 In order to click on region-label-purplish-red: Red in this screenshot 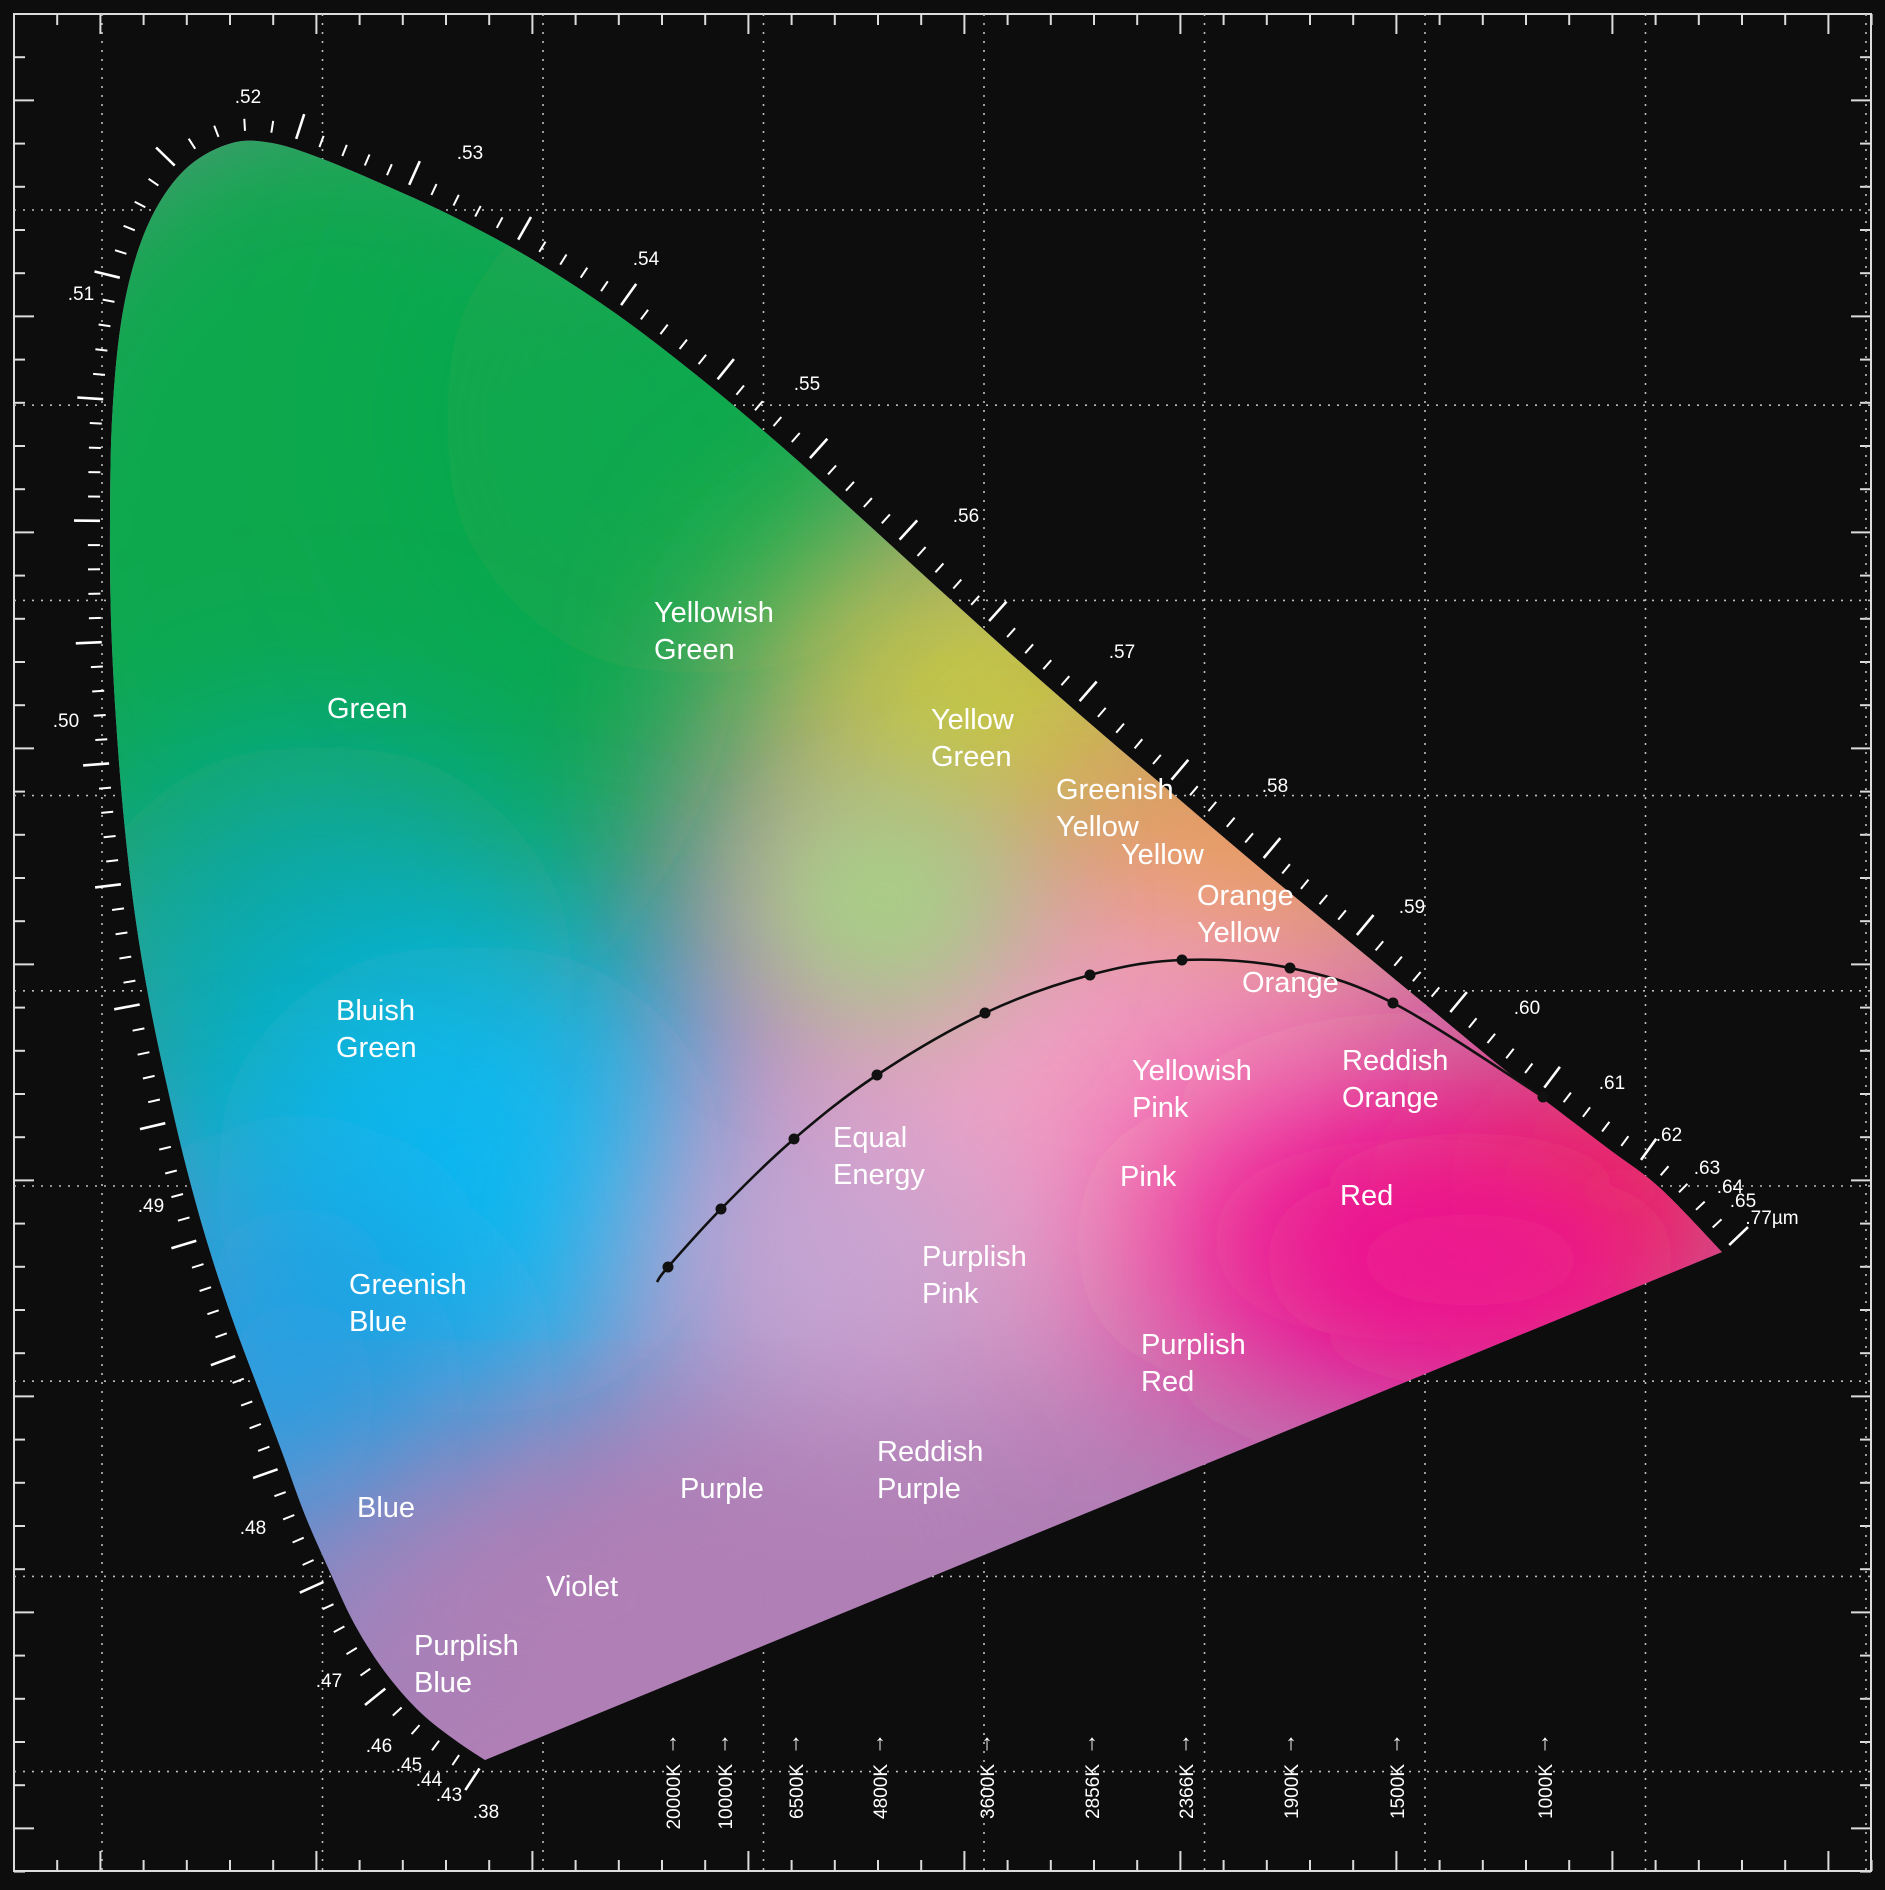, I will do `click(1167, 1382)`.